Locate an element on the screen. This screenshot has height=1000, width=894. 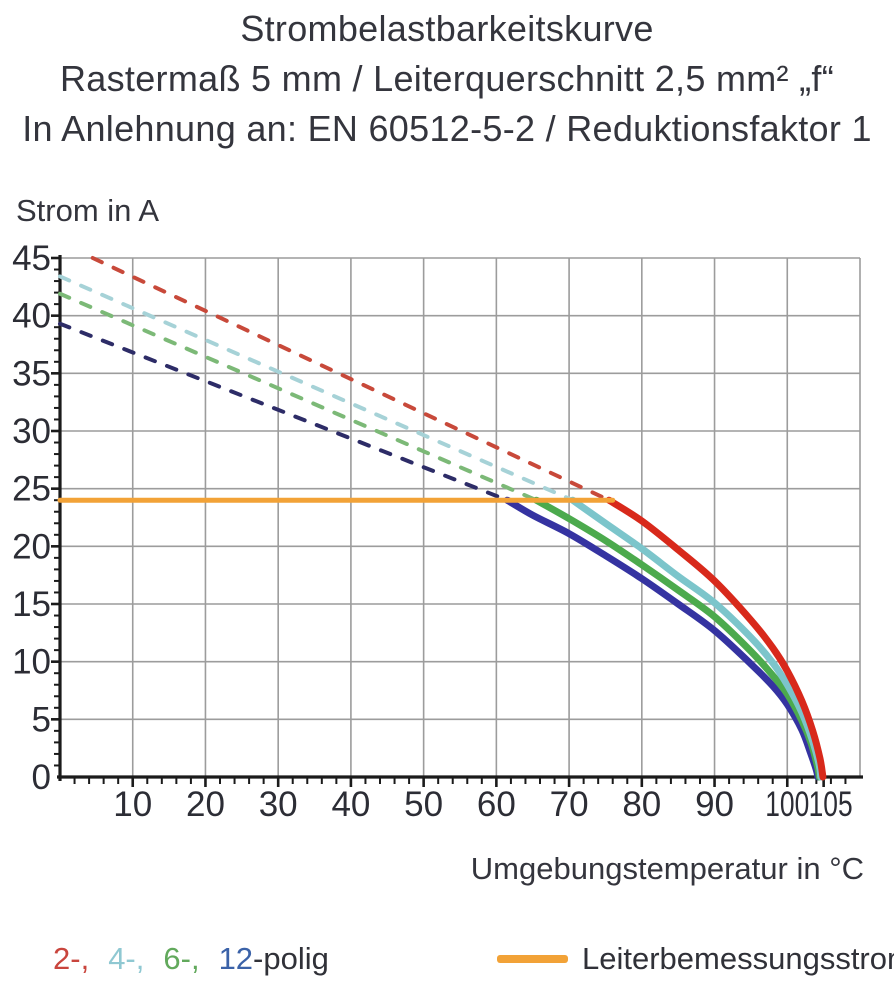
legend-rated-current: Leiterbemessungsstrom is located at coordinates (695, 959).